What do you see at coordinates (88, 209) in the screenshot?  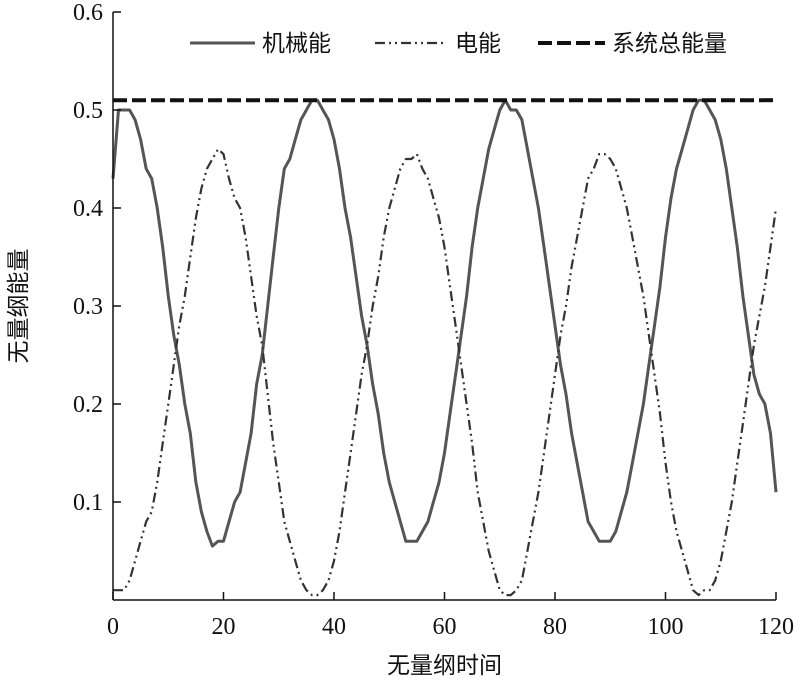 I see `y-tick-label: 0.4` at bounding box center [88, 209].